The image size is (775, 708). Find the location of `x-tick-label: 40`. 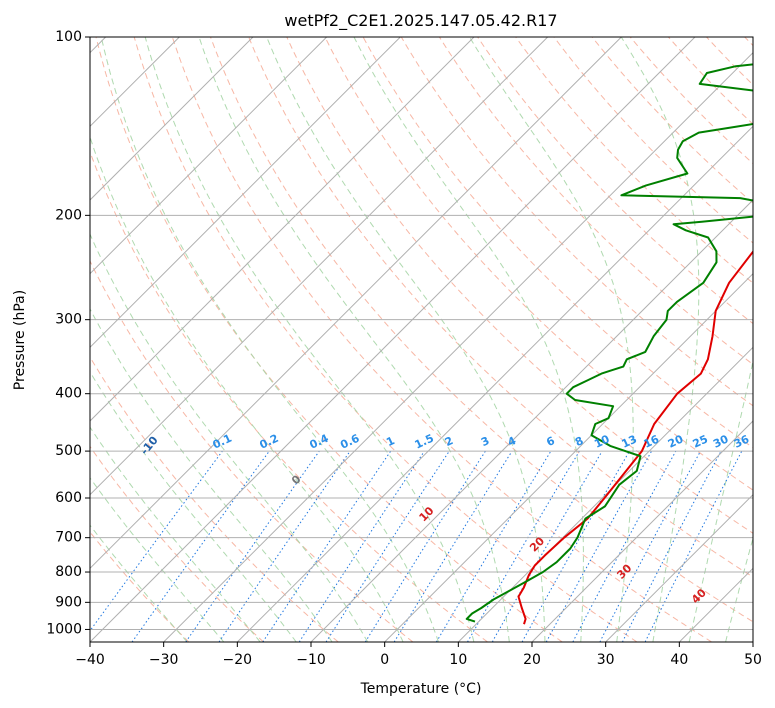

x-tick-label: 40 is located at coordinates (679, 660).